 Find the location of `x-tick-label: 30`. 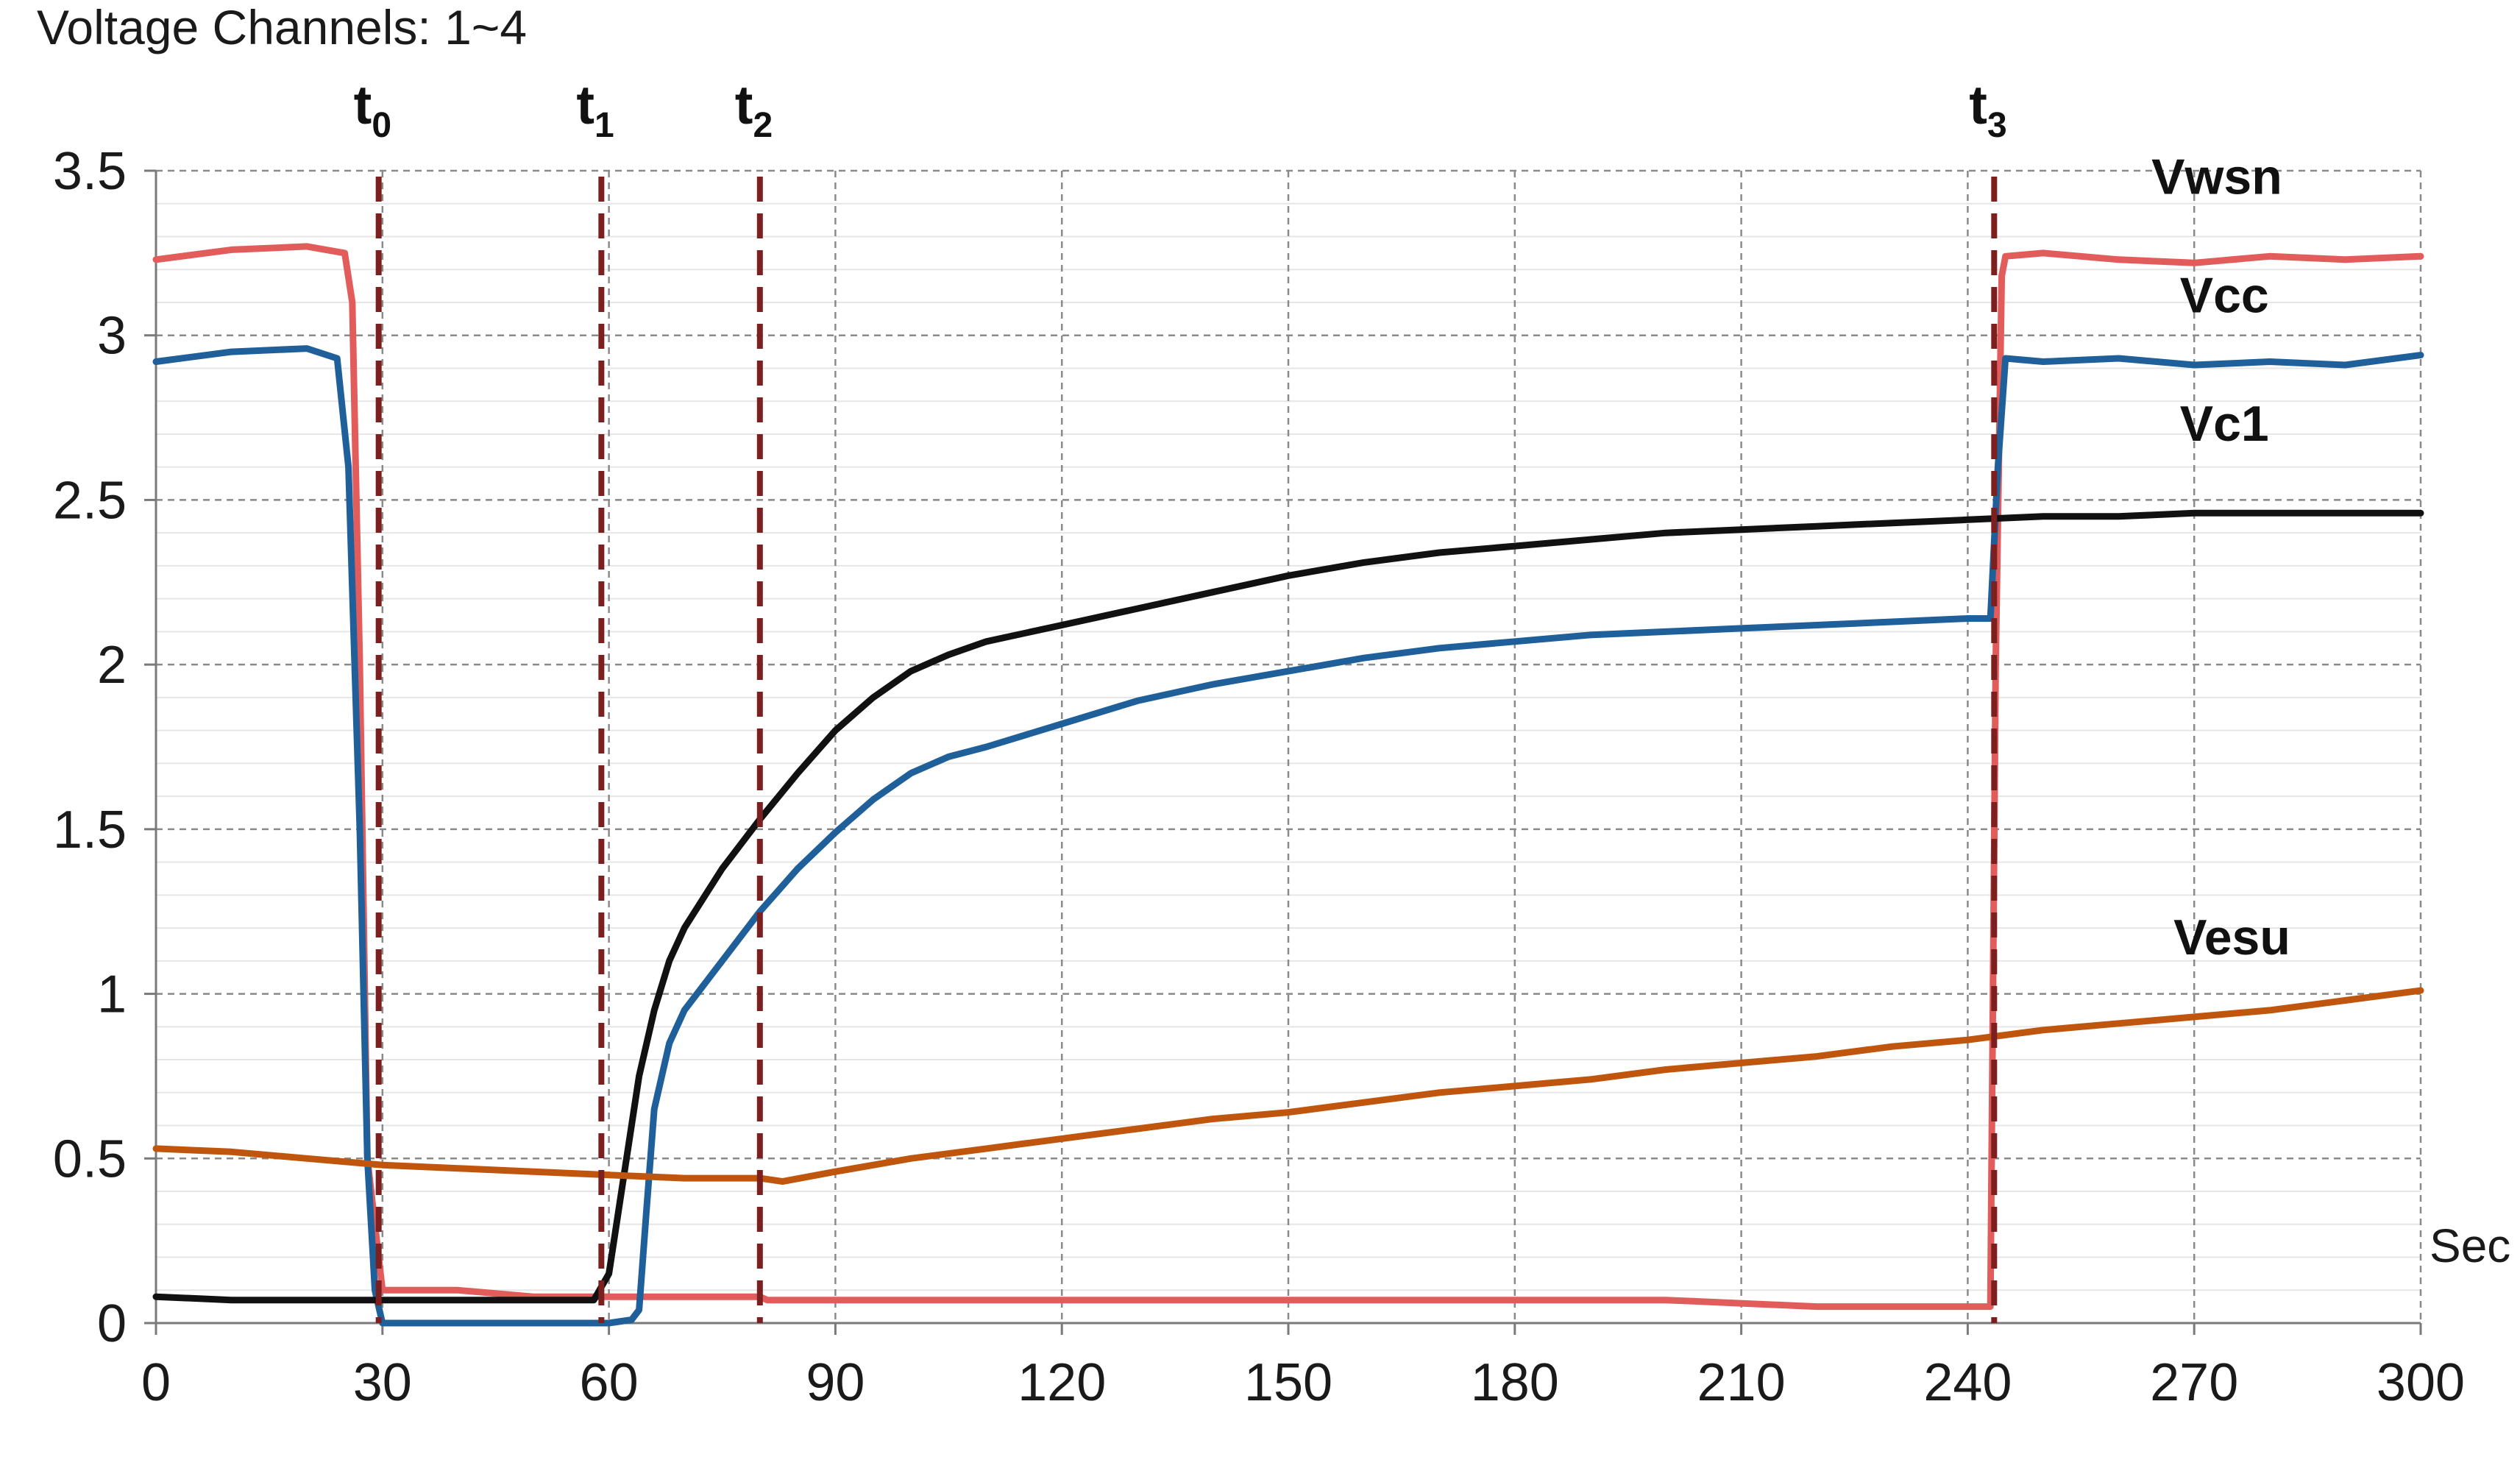

x-tick-label: 30 is located at coordinates (382, 1382).